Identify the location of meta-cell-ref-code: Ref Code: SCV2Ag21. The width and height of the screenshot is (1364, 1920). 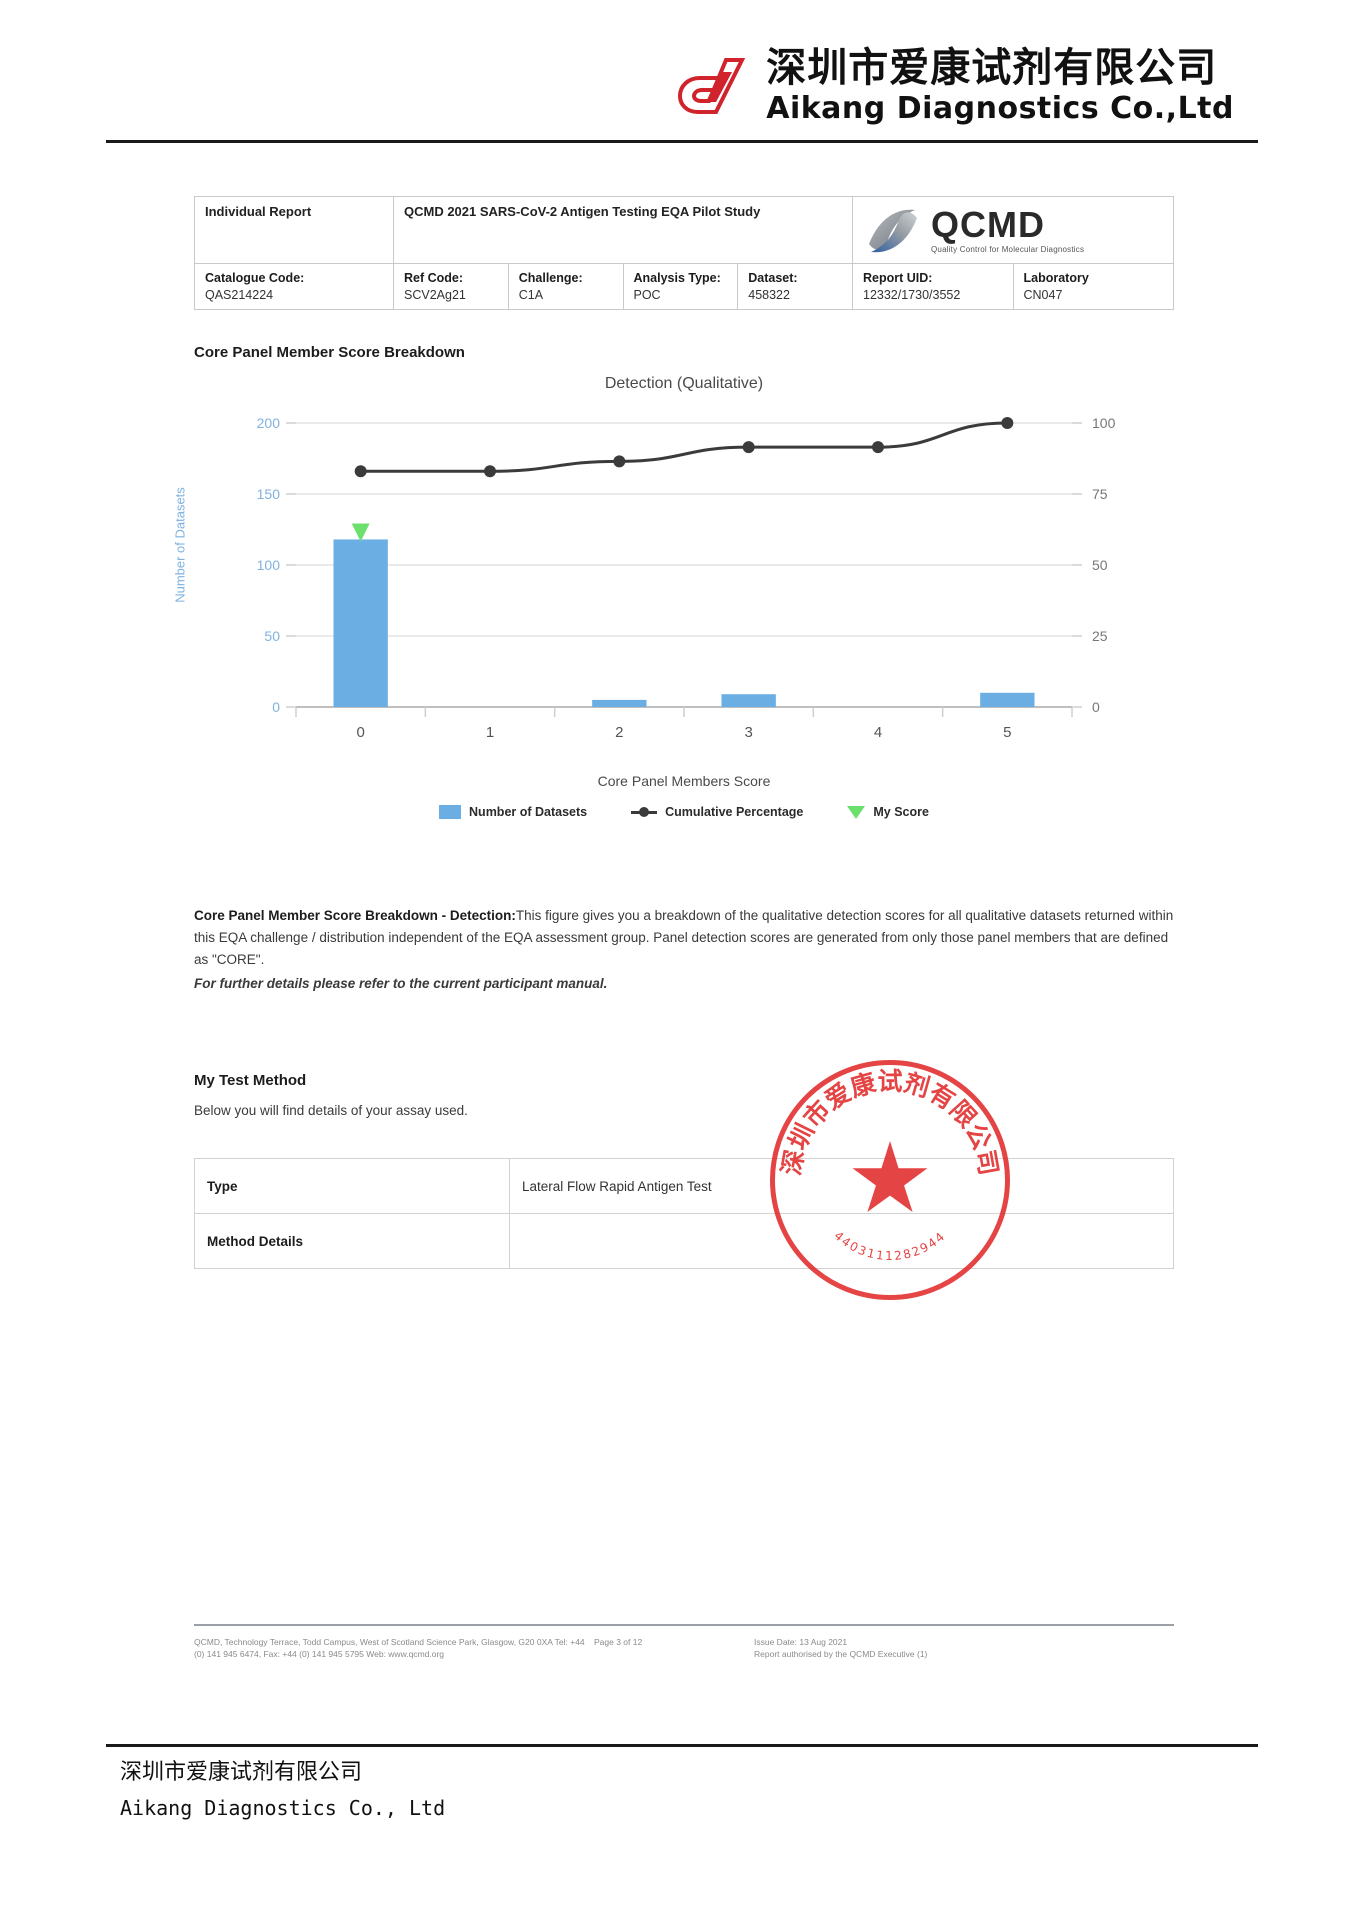
(451, 286).